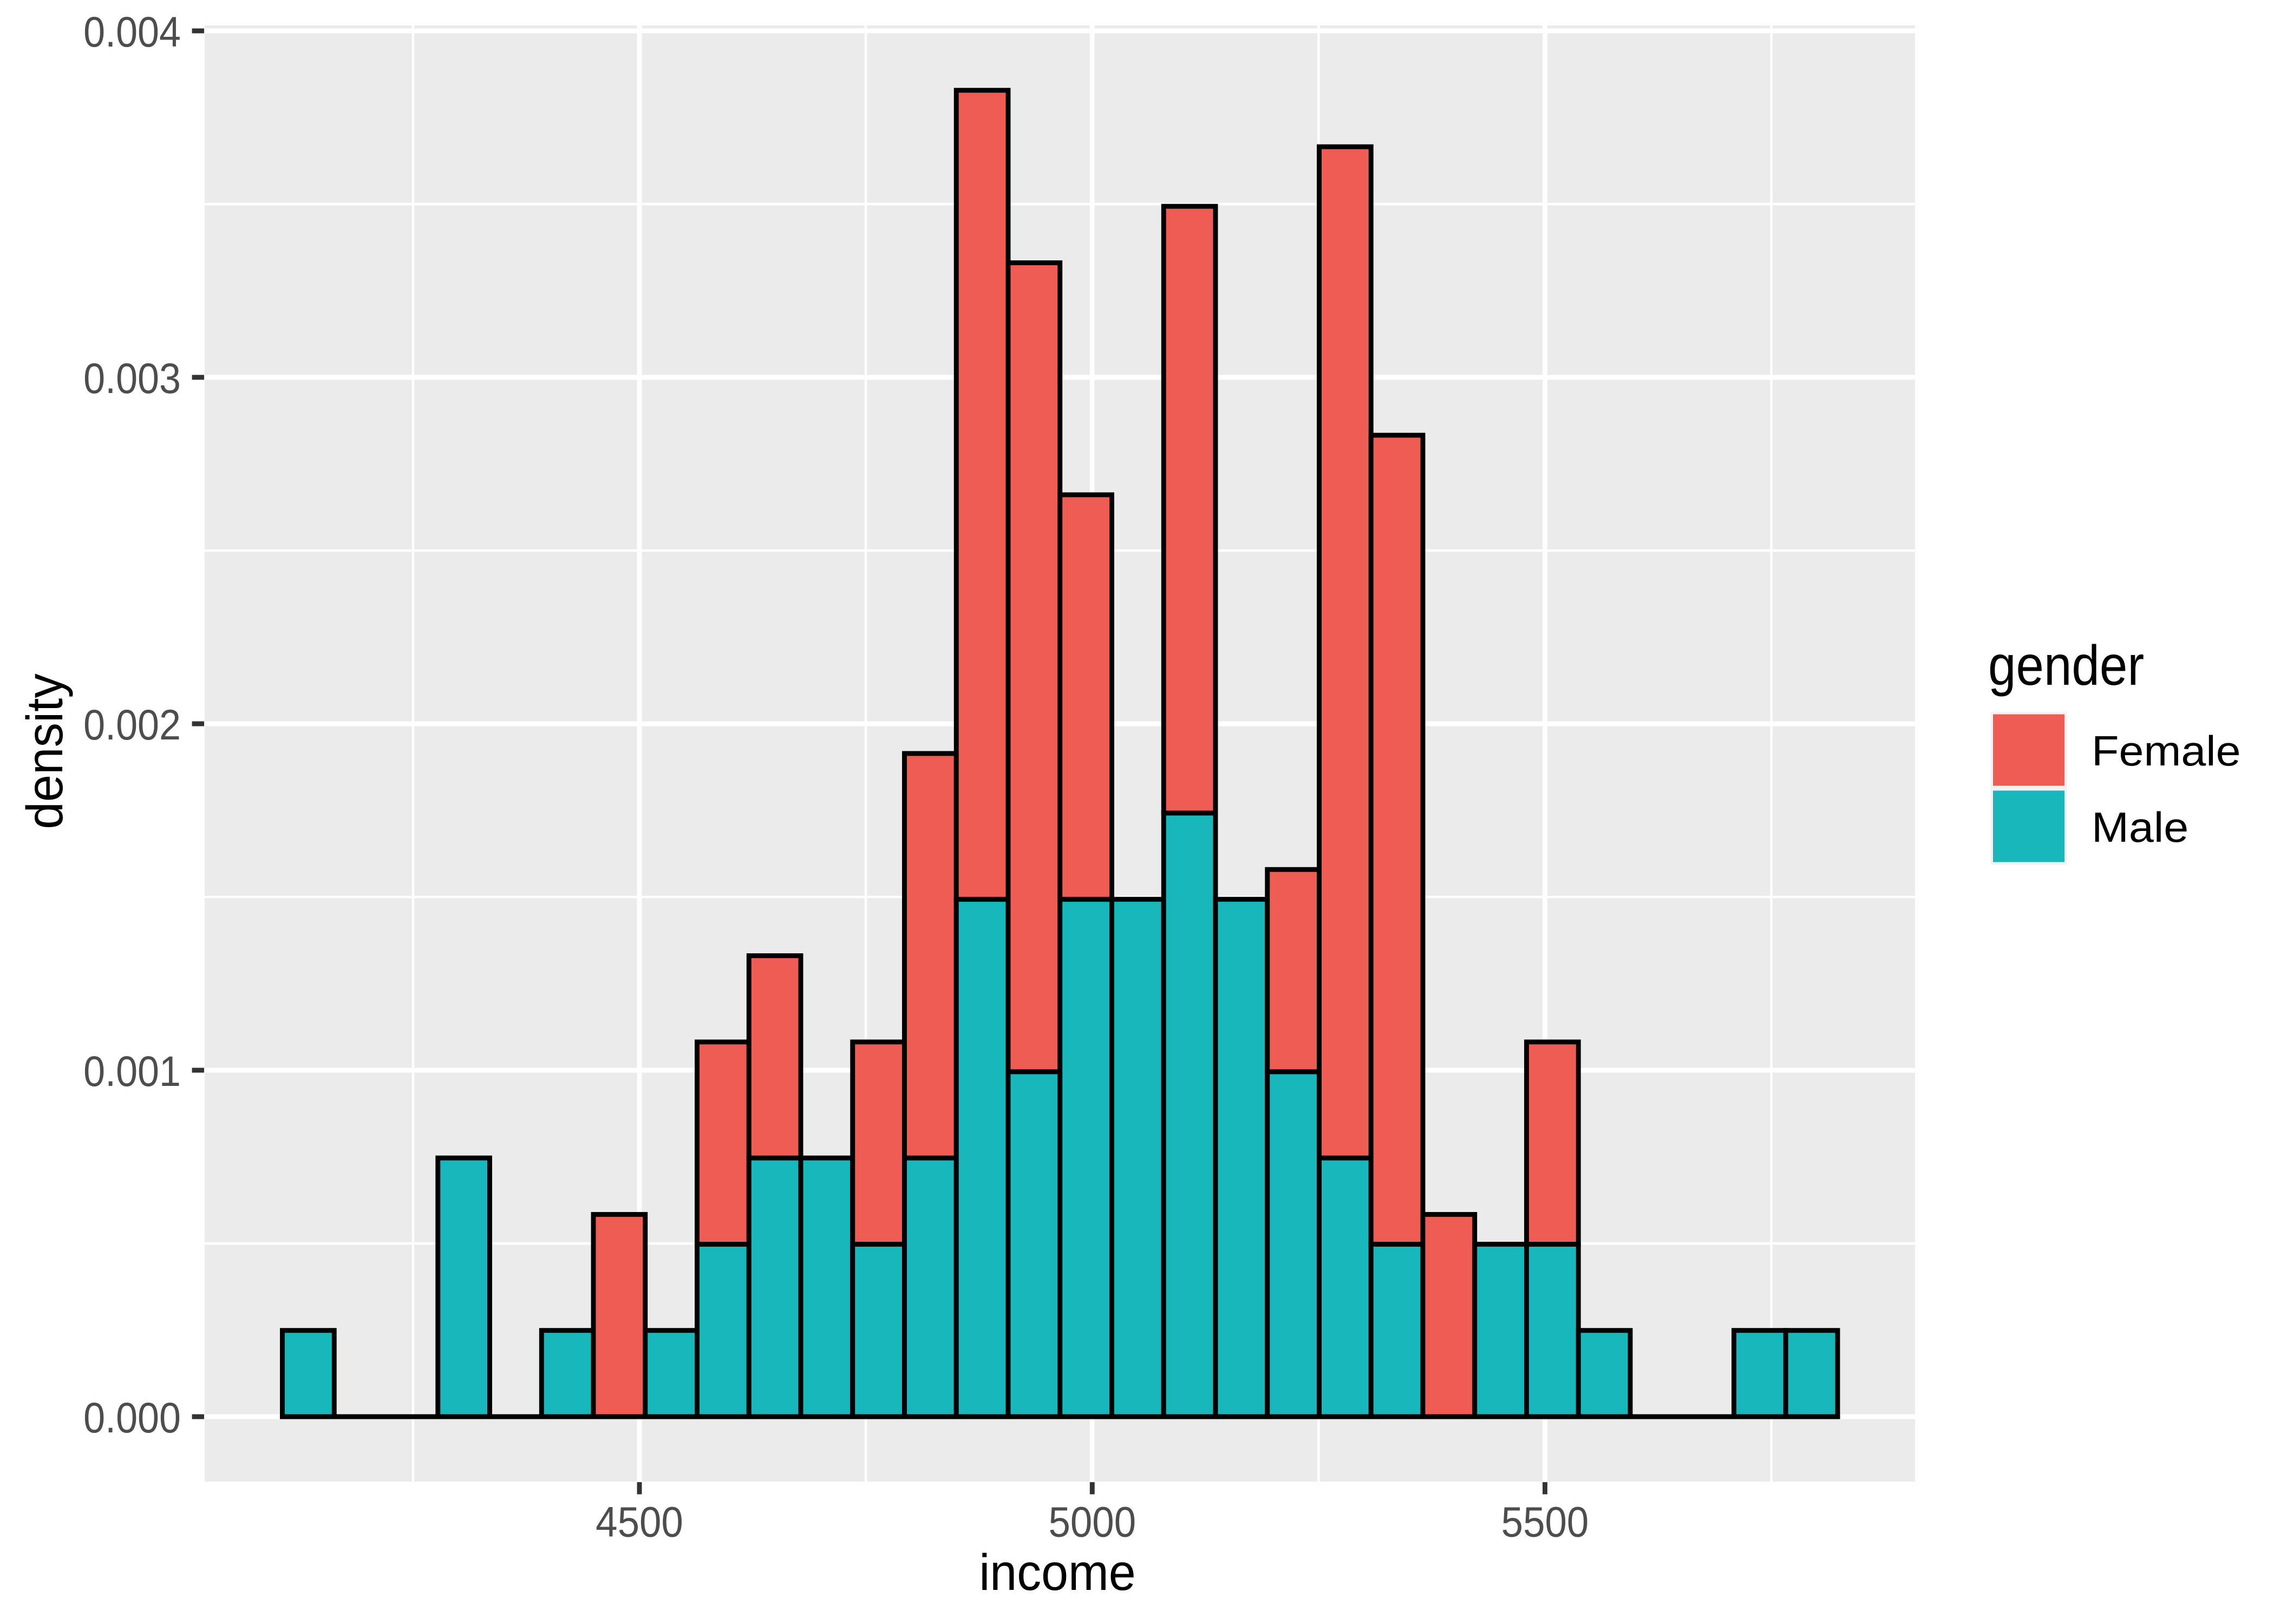 The image size is (2274, 1624). Describe the element at coordinates (44, 751) in the screenshot. I see `svg-text: density` at that location.